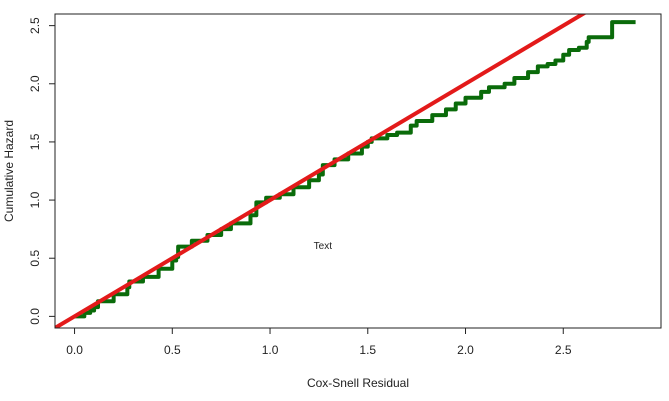  What do you see at coordinates (35, 258) in the screenshot?
I see `y-tick-label: 0.5` at bounding box center [35, 258].